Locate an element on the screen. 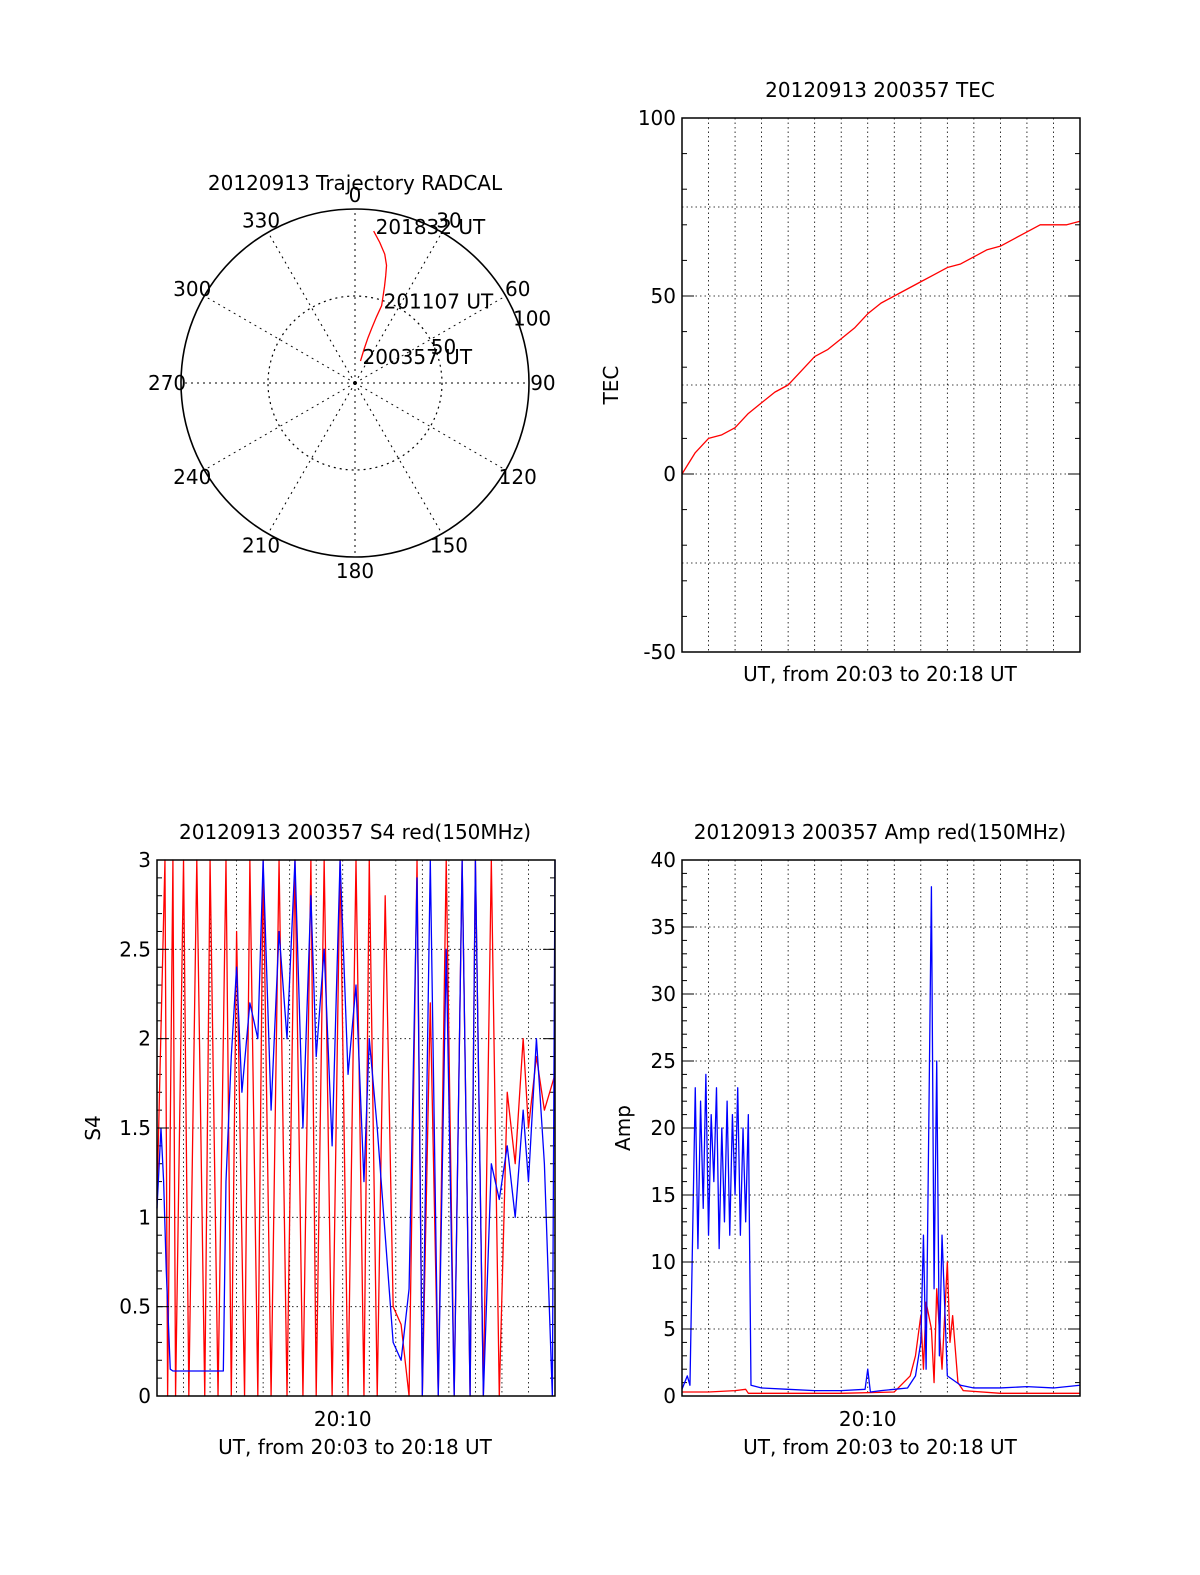 This screenshot has height=1575, width=1200. amp-ytick-label-6: 30 is located at coordinates (663, 994).